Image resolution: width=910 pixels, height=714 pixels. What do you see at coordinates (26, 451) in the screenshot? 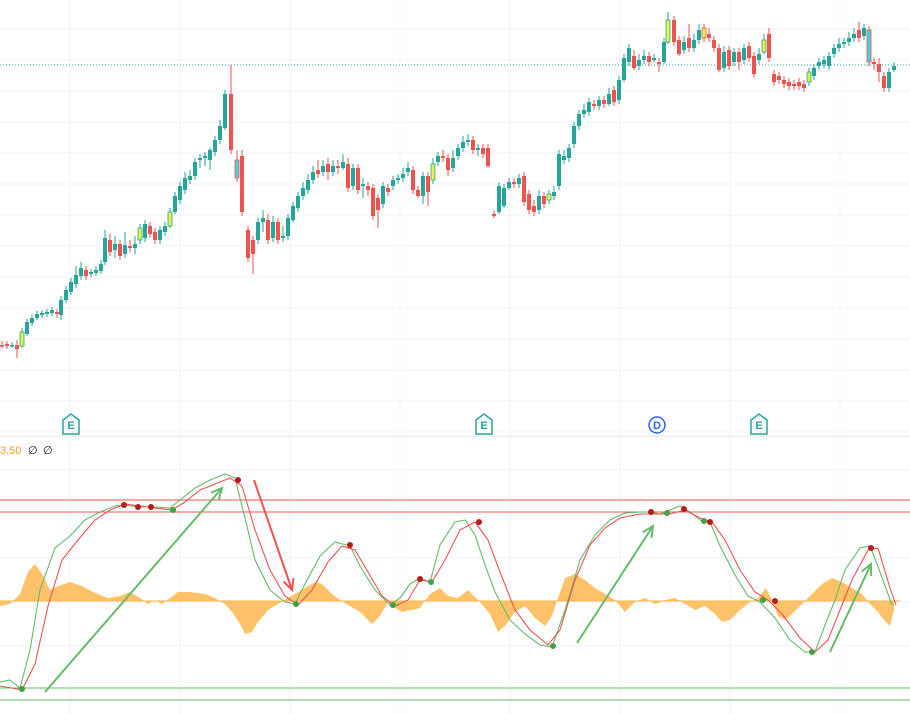
I see `oscillator-legend: 3.50 ∅ ∅` at bounding box center [26, 451].